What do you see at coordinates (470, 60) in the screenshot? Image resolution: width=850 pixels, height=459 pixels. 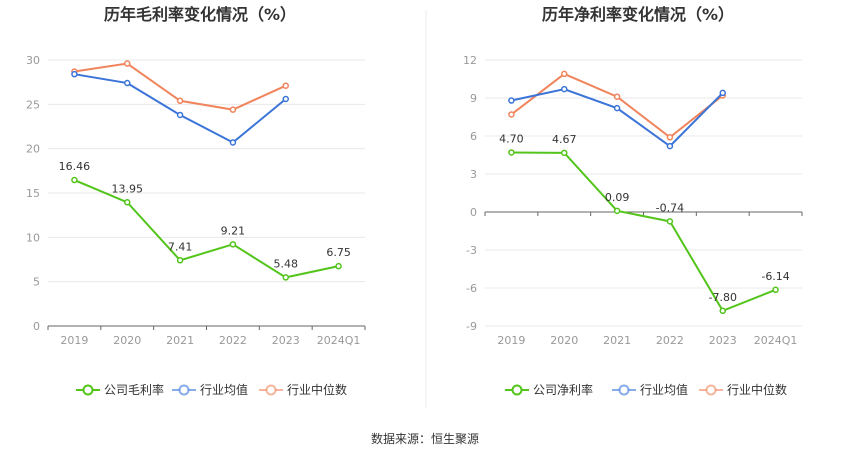 I see `y-tick-label: 12` at bounding box center [470, 60].